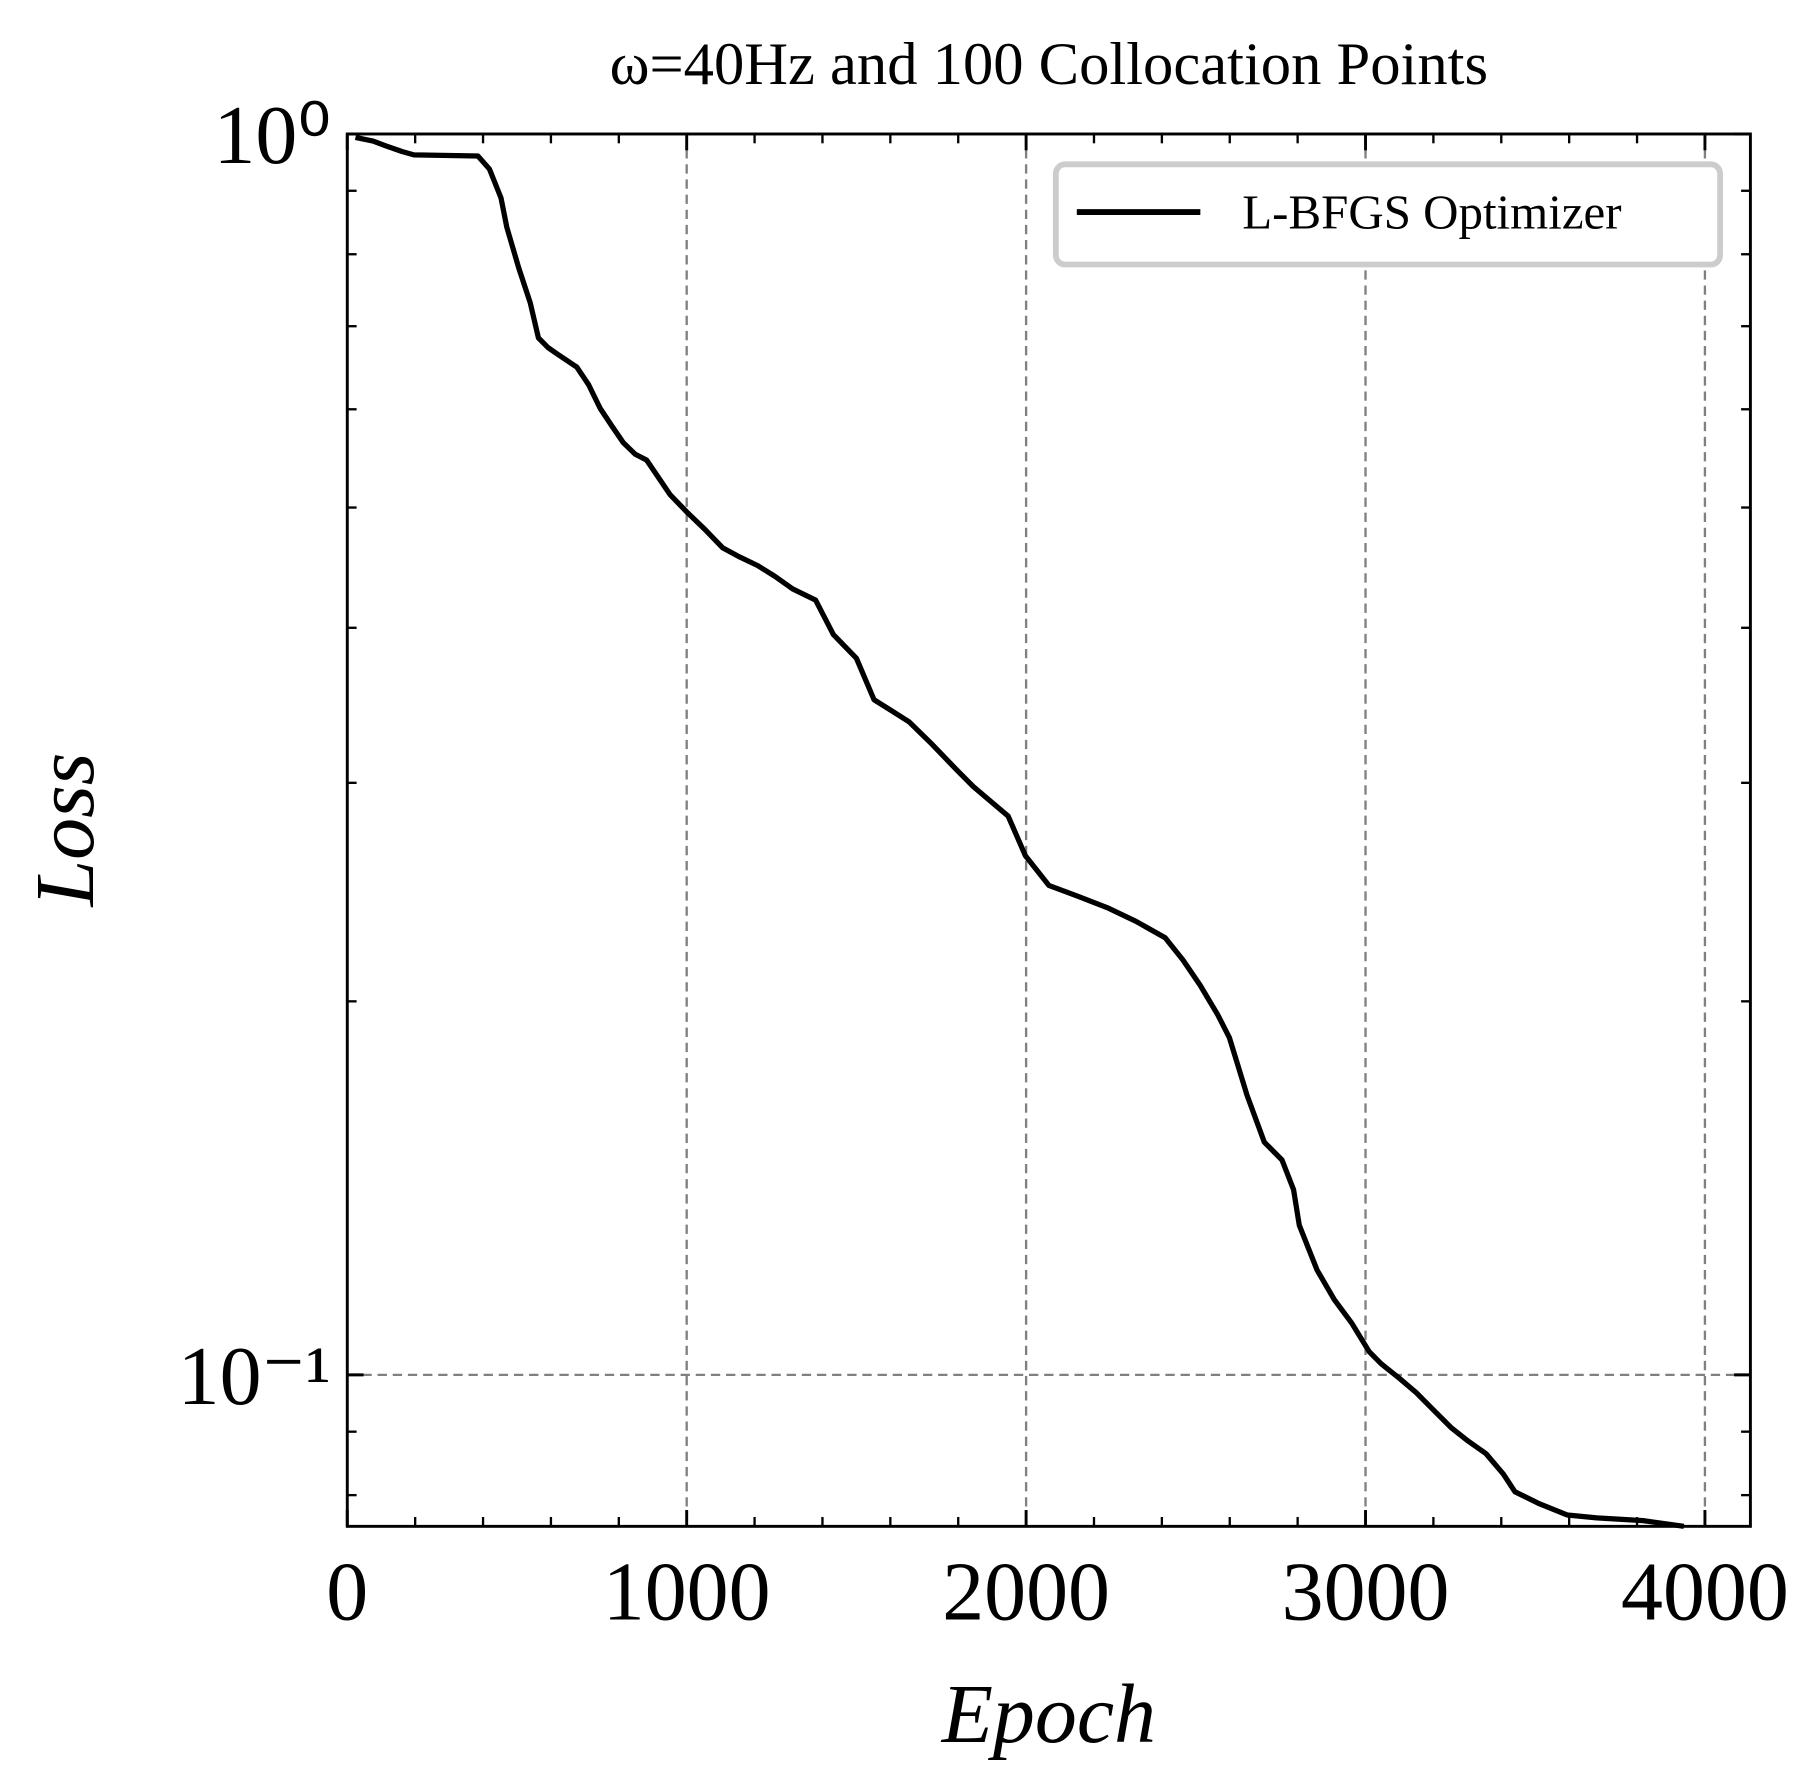 This screenshot has width=1818, height=1785. Describe the element at coordinates (1026, 1592) in the screenshot. I see `x-tick-label: 2000` at that location.